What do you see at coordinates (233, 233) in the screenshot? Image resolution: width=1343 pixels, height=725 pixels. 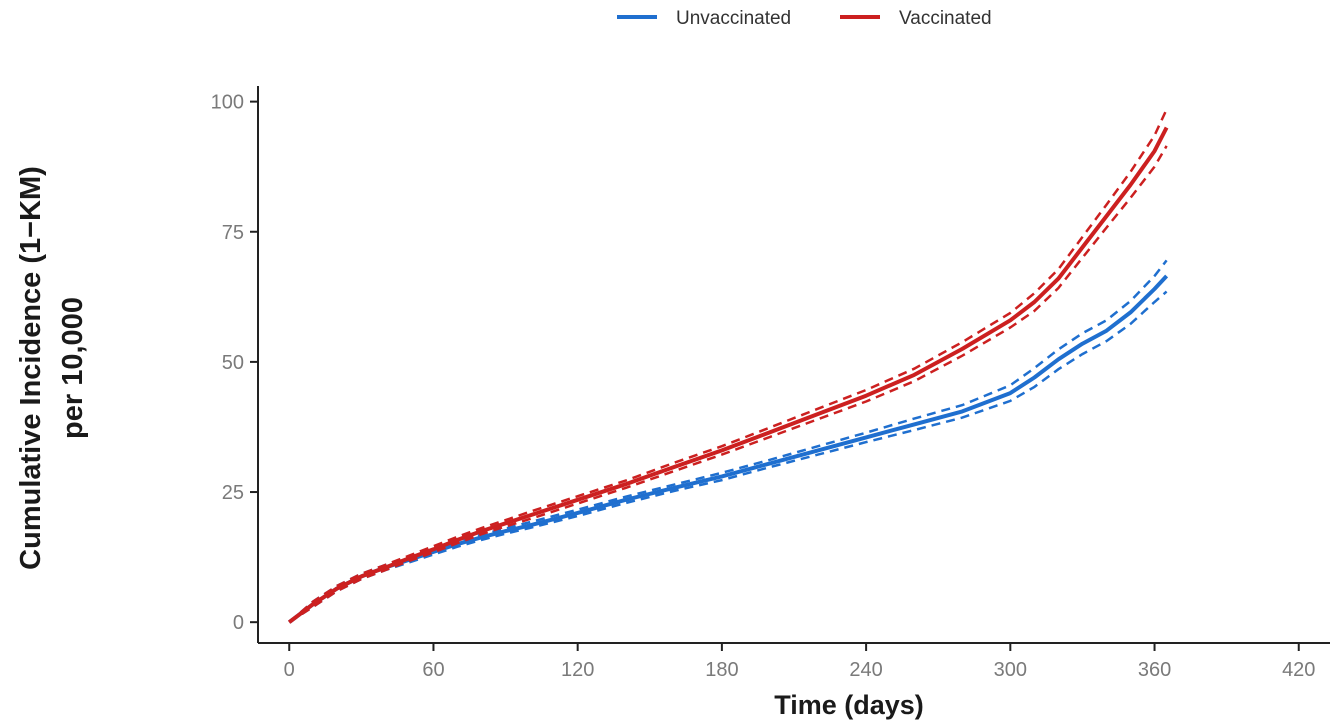 I see `y-tick-label: 75` at bounding box center [233, 233].